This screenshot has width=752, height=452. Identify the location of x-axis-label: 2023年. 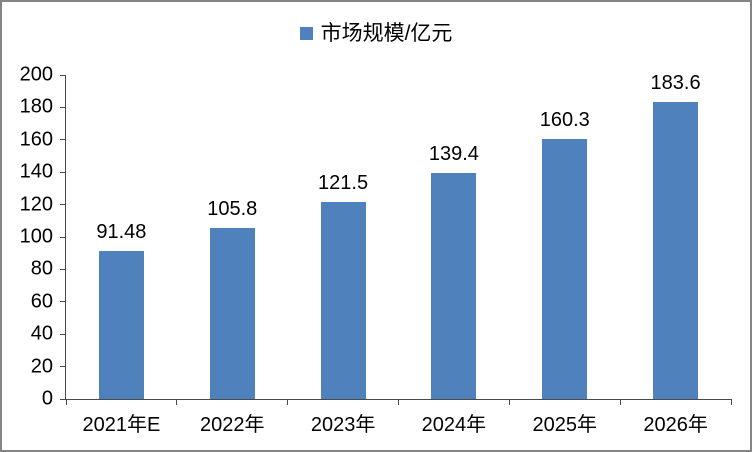
(343, 425).